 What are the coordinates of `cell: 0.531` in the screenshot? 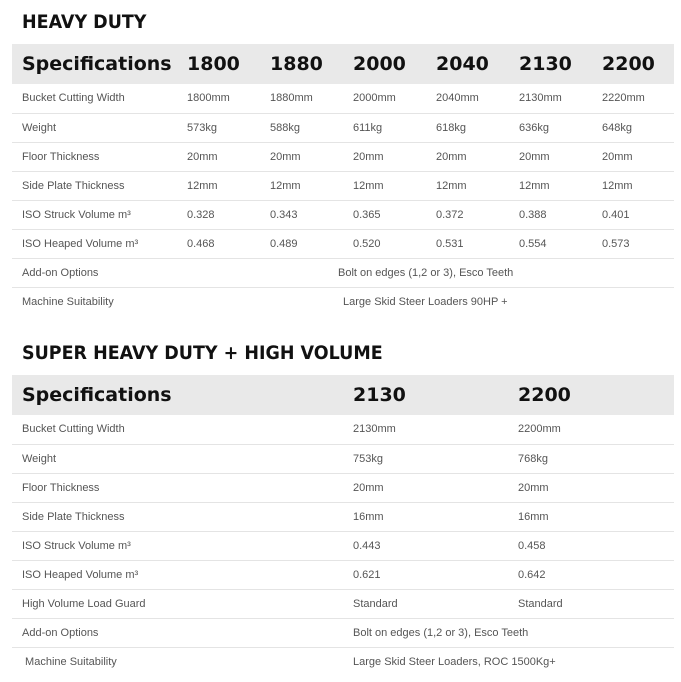 It's located at (450, 243).